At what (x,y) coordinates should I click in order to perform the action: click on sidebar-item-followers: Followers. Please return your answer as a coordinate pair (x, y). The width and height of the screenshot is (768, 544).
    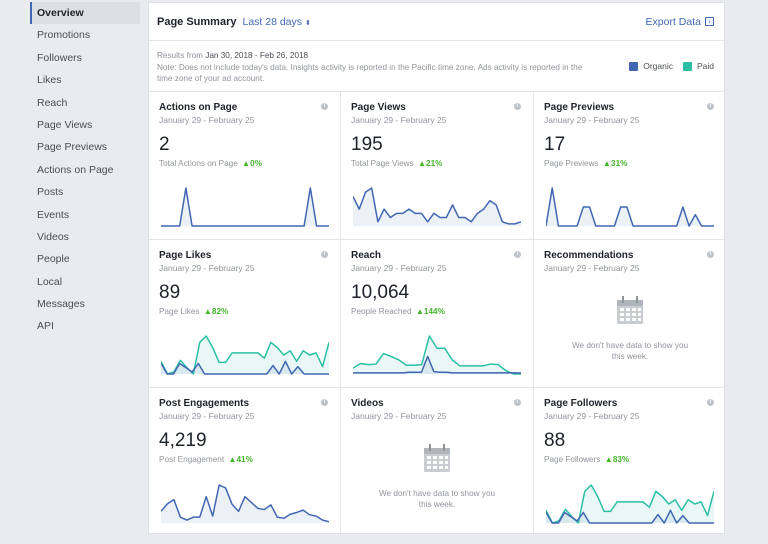
    Looking at the image, I should click on (59, 57).